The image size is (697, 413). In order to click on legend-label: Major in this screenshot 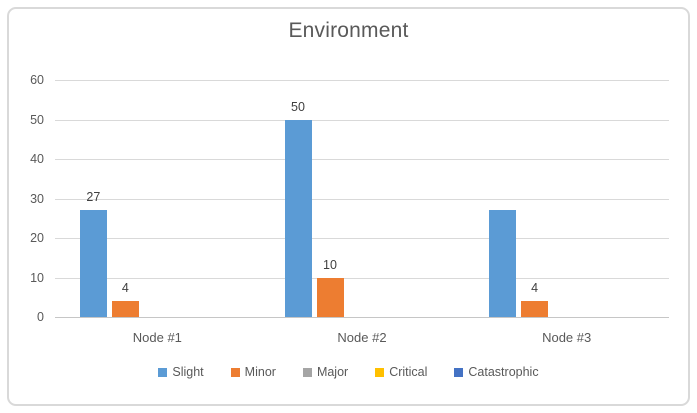, I will do `click(332, 372)`.